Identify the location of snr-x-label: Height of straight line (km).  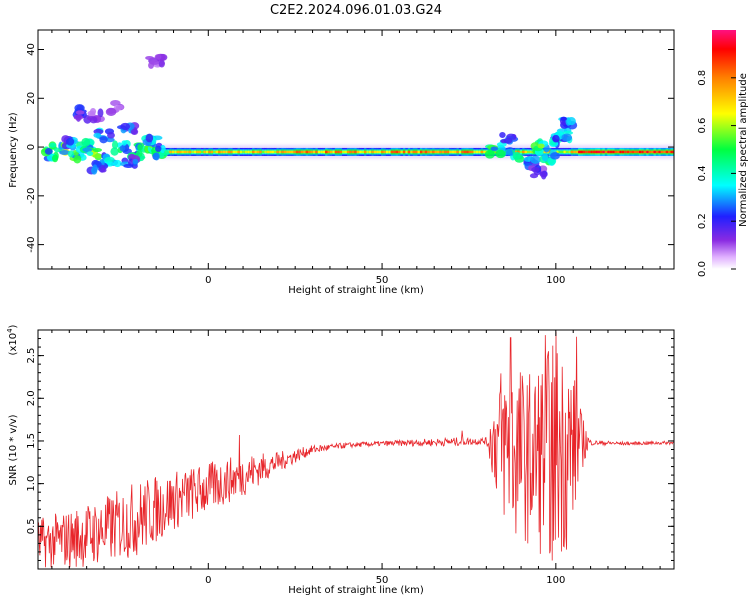
(356, 590).